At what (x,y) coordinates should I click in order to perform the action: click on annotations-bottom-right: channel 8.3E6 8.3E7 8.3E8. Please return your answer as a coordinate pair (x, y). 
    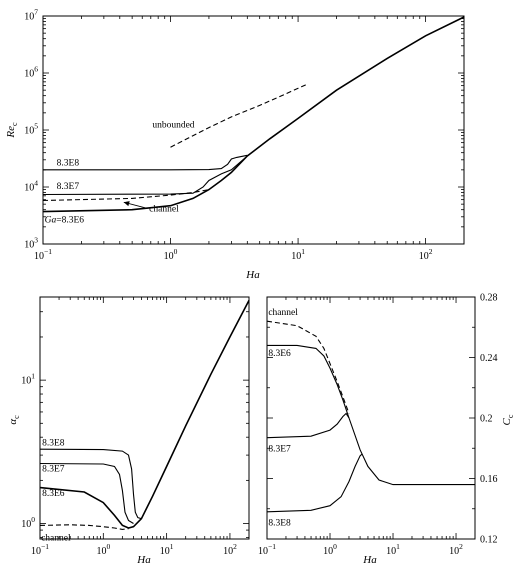
    Looking at the image, I should click on (283, 418).